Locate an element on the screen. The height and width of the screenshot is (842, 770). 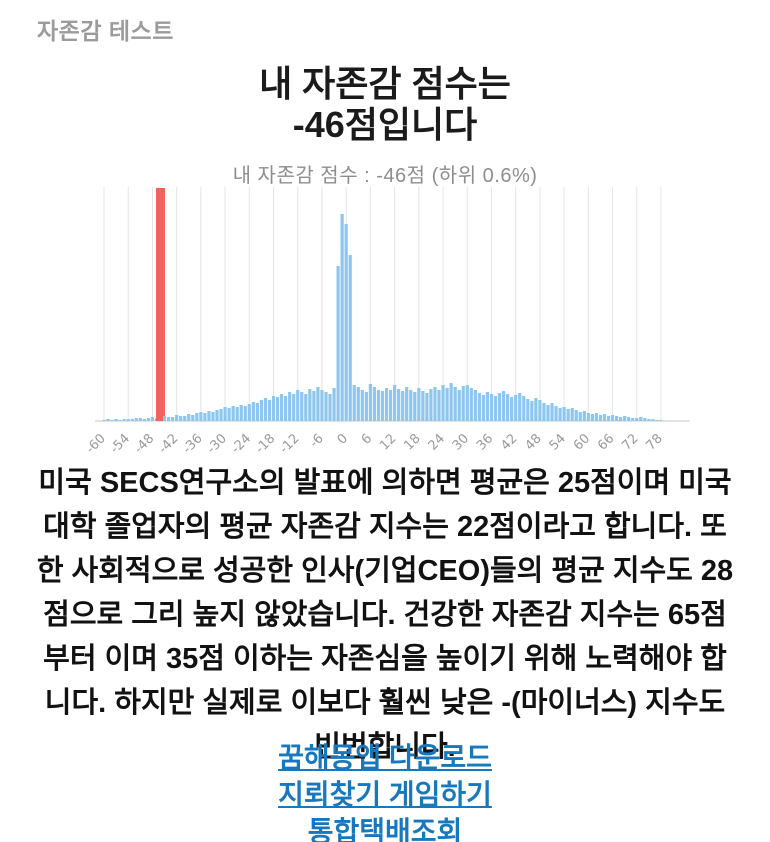
svg-text: -6 is located at coordinates (317, 441).